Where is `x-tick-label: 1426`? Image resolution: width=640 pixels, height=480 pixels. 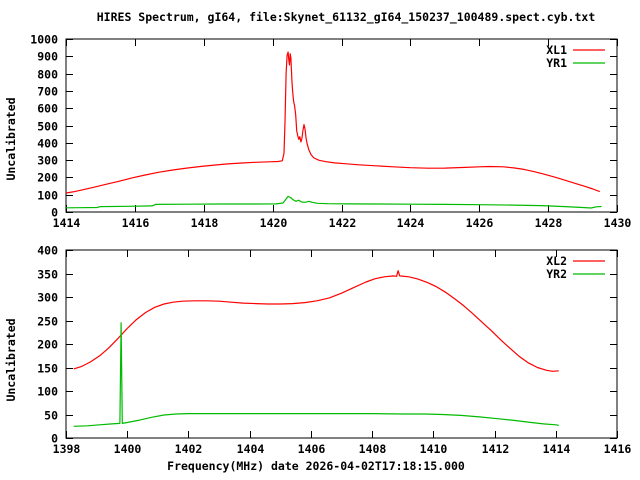
x-tick-label: 1426 is located at coordinates (480, 223).